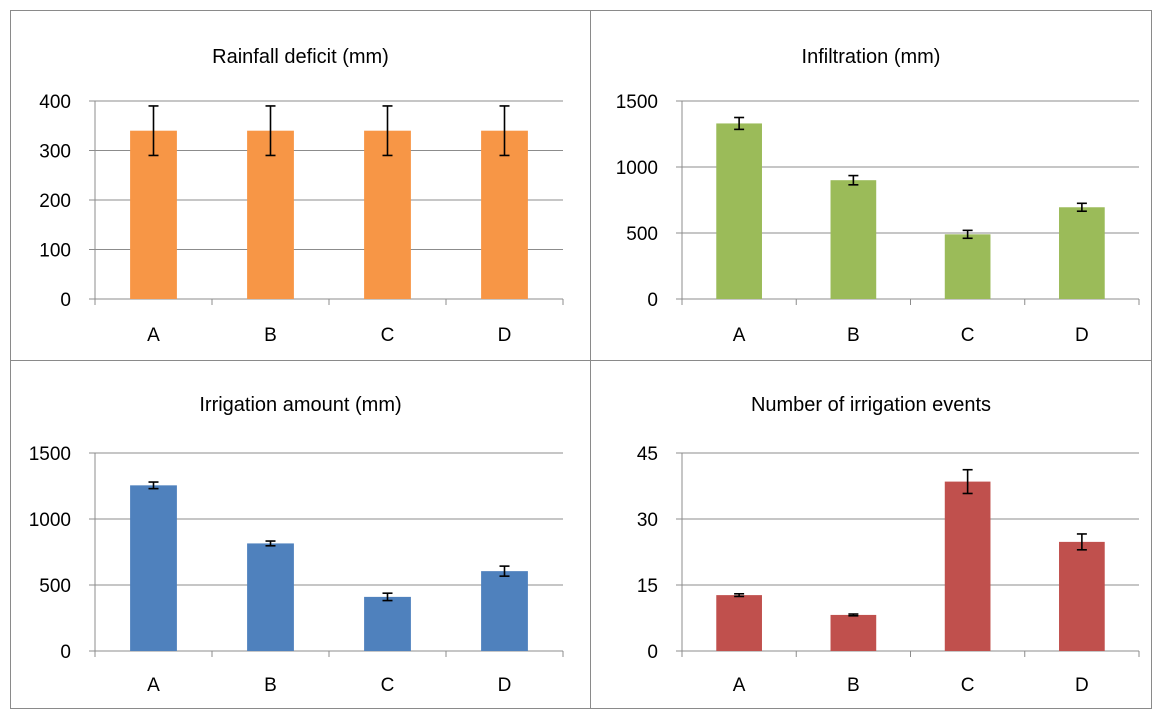  Describe the element at coordinates (55, 201) in the screenshot. I see `y-tick-label: 200` at that location.